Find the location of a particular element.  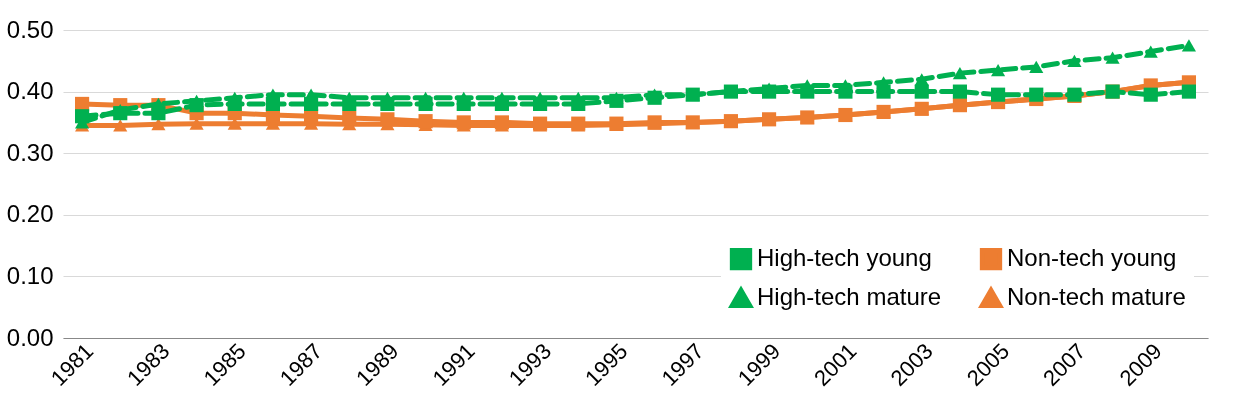

legend-label: High-tech young is located at coordinates (844, 258).